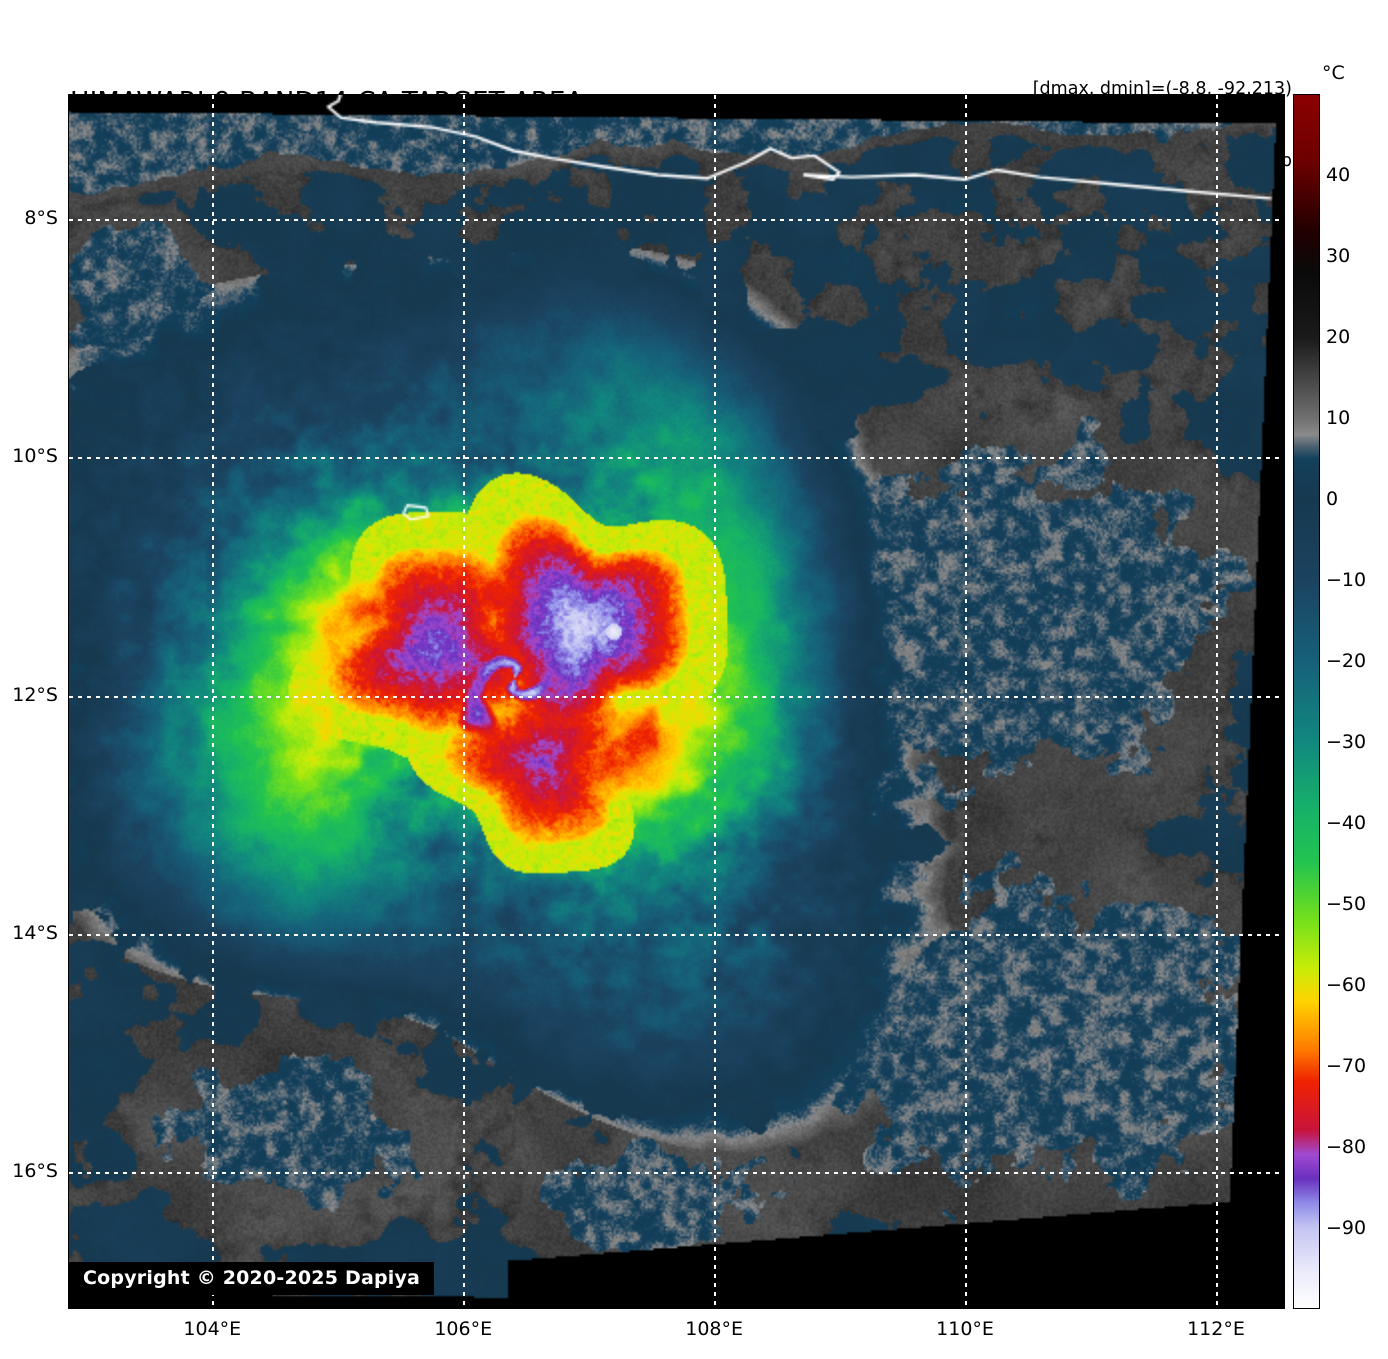 This screenshot has height=1359, width=1388. I want to click on temperature-colorbar, so click(1306, 701).